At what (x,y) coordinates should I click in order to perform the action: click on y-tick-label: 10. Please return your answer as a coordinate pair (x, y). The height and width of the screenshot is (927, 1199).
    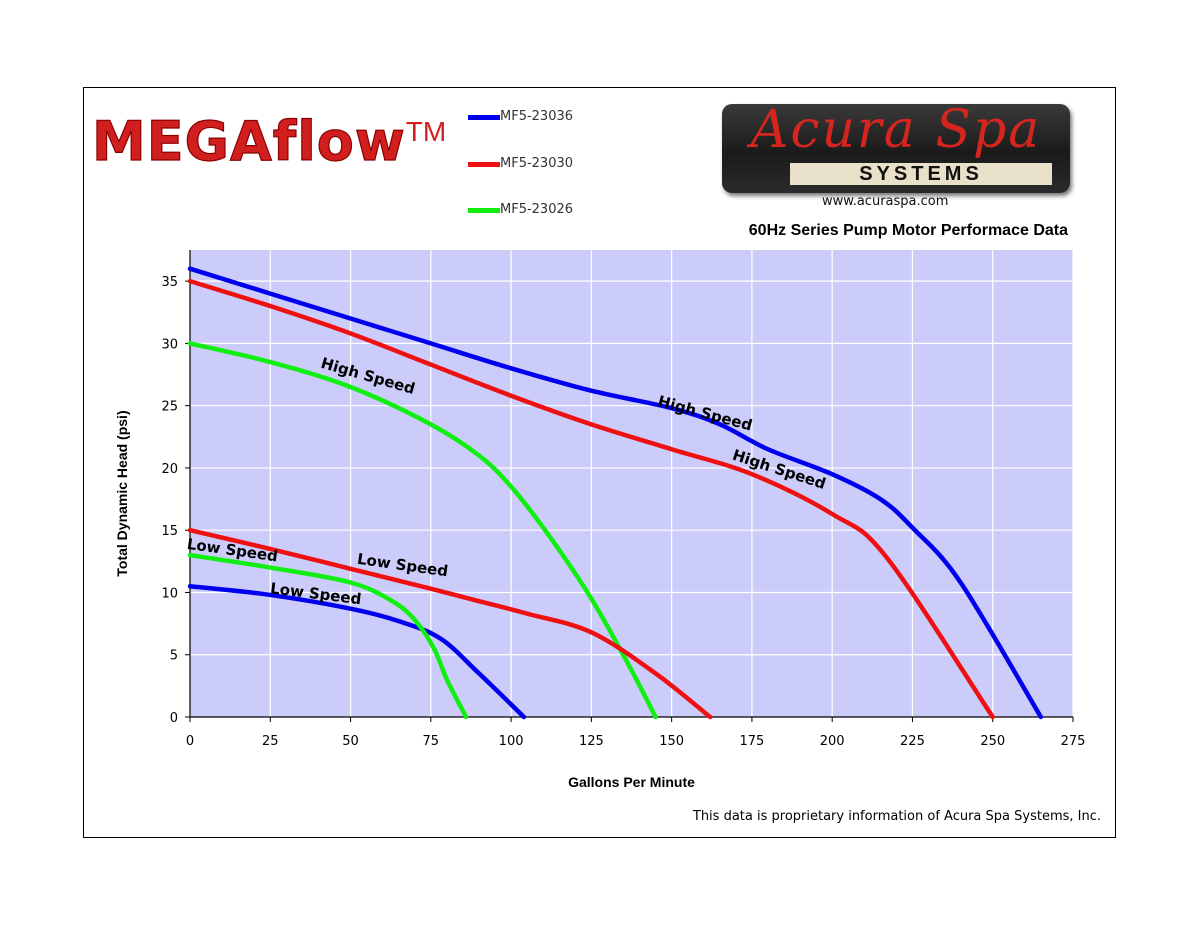
    Looking at the image, I should click on (169, 593).